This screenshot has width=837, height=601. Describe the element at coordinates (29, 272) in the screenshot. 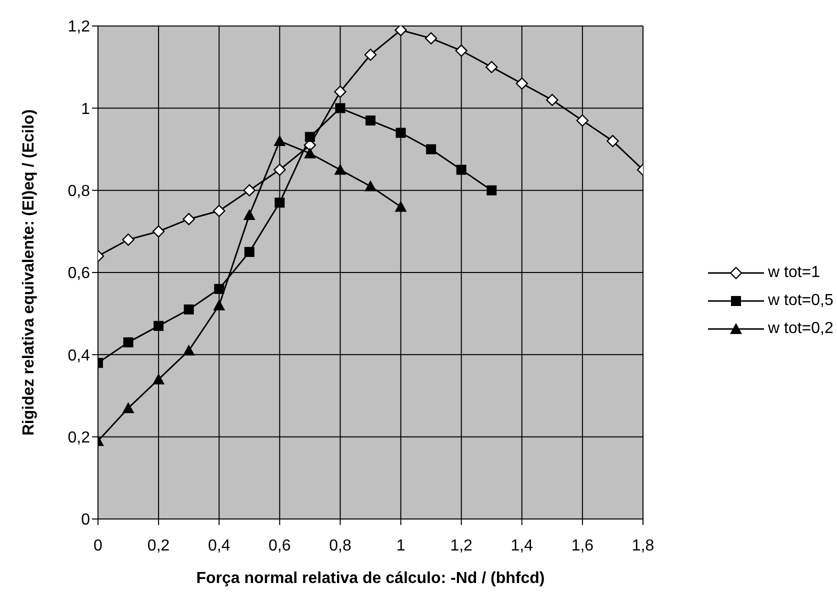

I see `y-axis-title: Rigidez relativa equivalente: (EI)eq / (Ecilo)` at that location.